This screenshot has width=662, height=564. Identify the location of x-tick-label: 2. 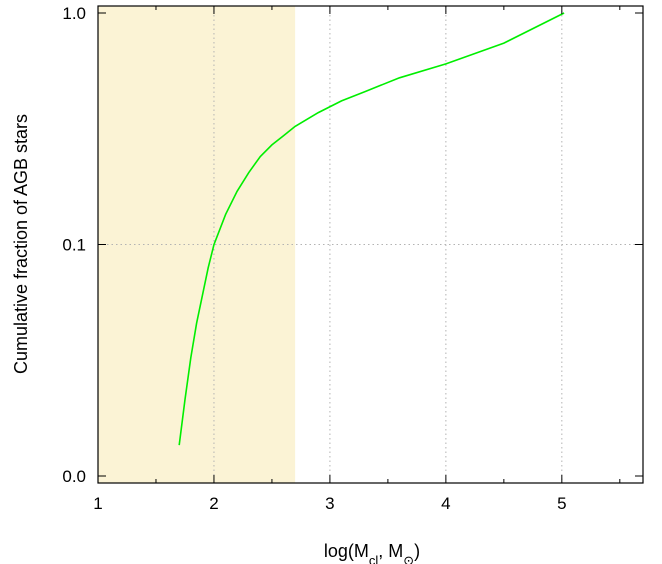
(213, 503).